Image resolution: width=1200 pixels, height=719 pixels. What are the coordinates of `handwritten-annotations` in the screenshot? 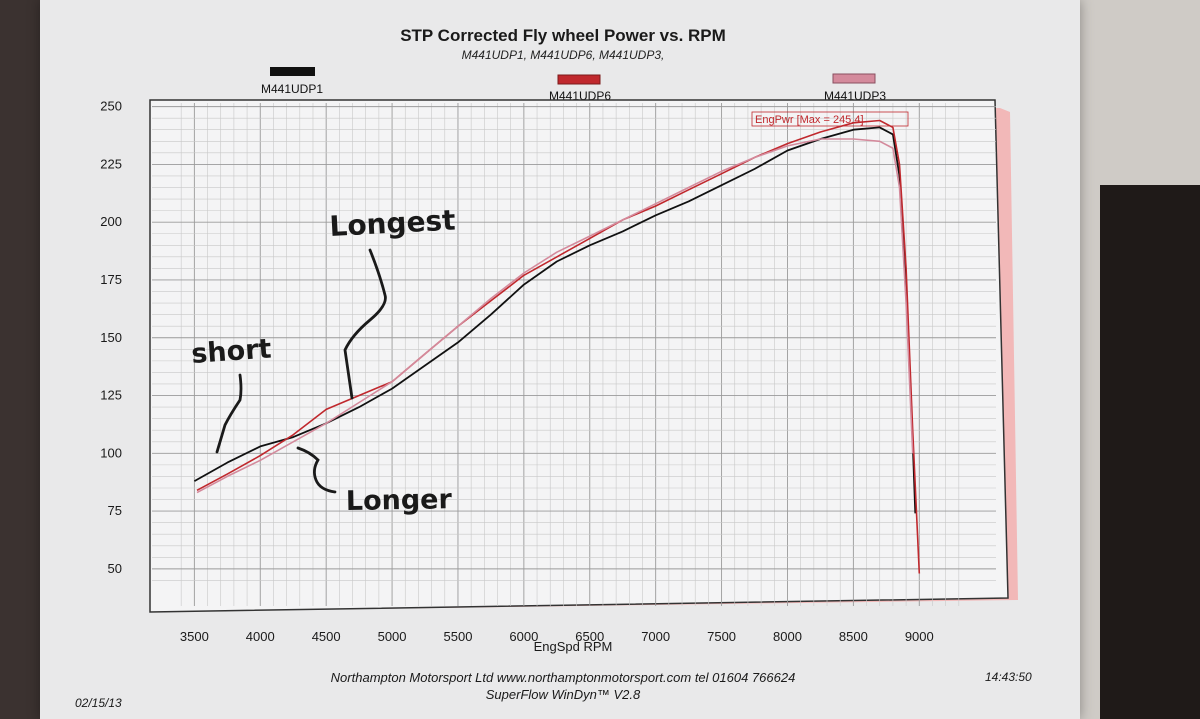 It's located at (301, 371).